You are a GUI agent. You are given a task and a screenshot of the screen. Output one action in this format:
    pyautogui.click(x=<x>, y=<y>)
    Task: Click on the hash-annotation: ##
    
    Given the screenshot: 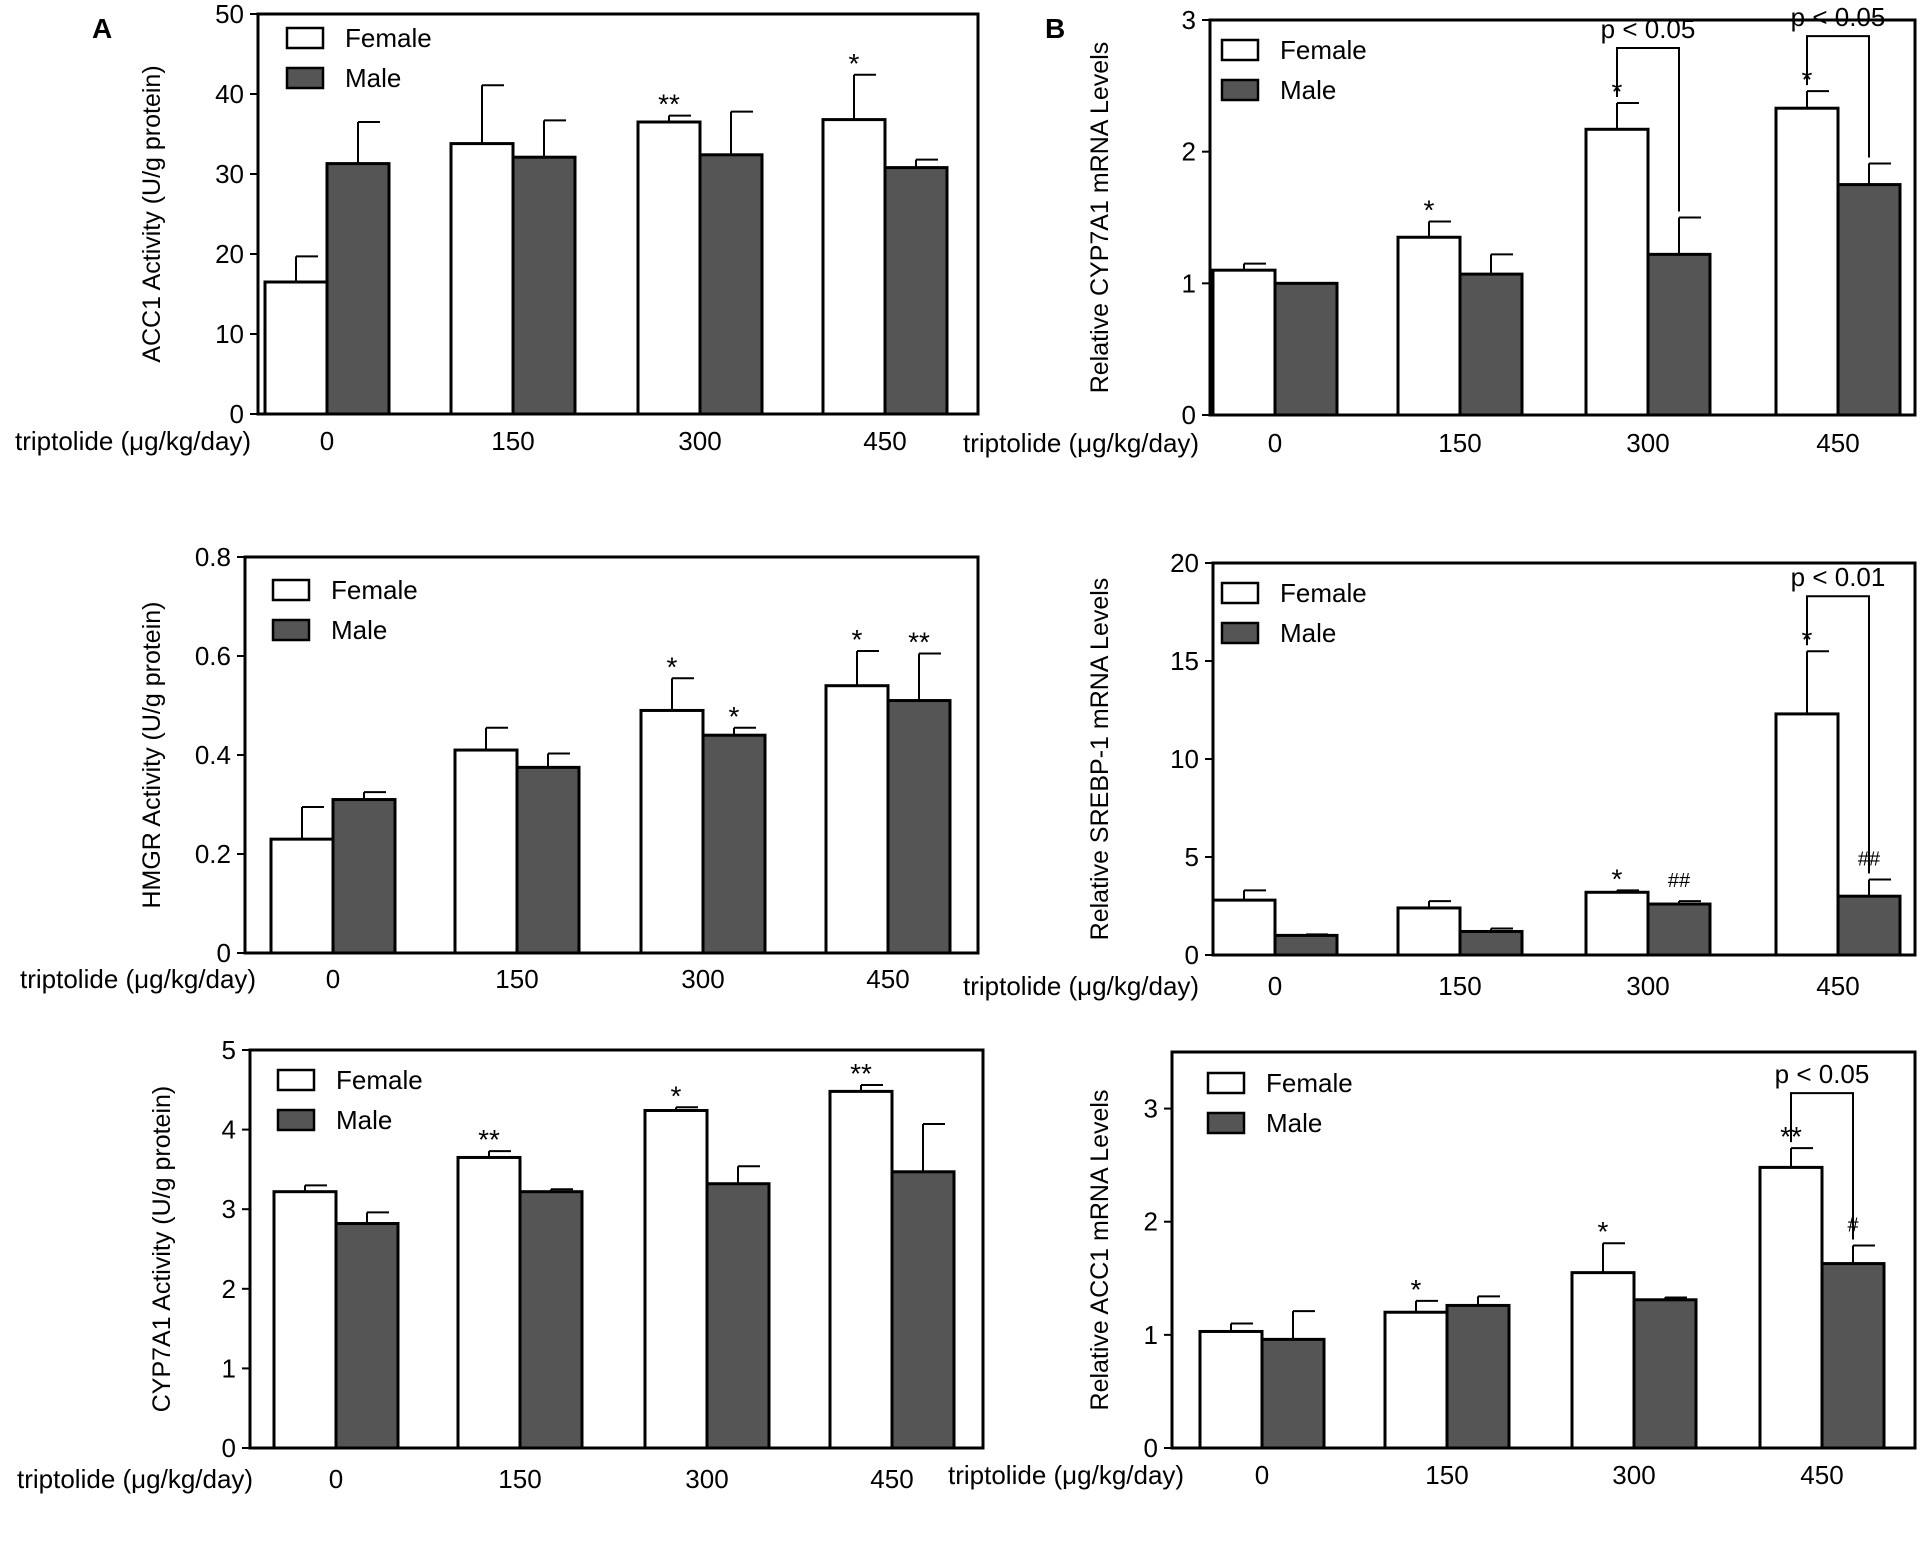 What is the action you would take?
    pyautogui.click(x=1679, y=881)
    